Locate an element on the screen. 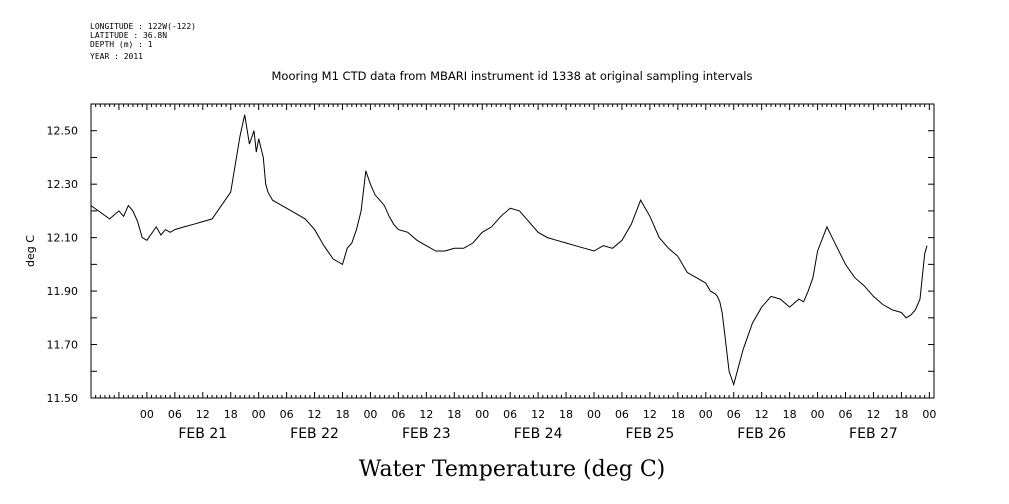 This screenshot has width=1009, height=504. day-label: FEB 26 is located at coordinates (761, 434).